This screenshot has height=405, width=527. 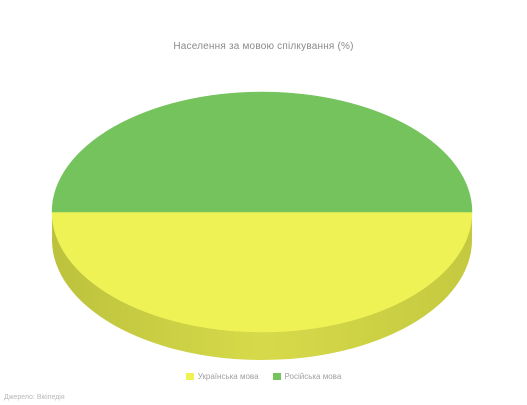 What do you see at coordinates (263, 46) in the screenshot?
I see `chart-title: Населення за мовою спілкування (%)` at bounding box center [263, 46].